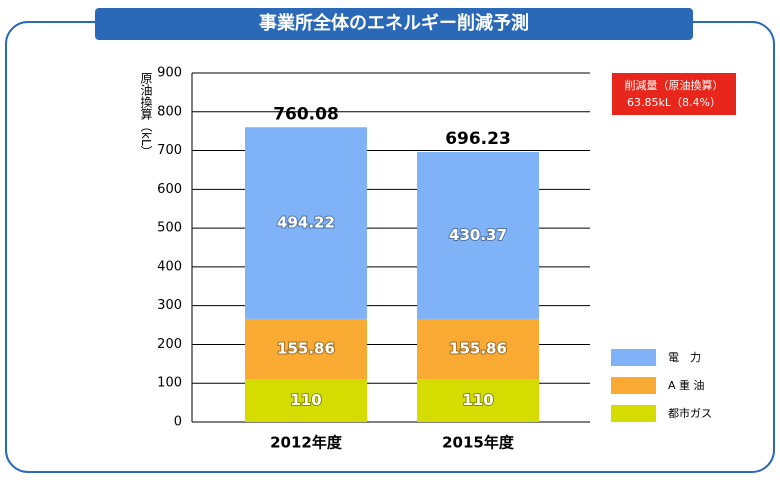 Image resolution: width=780 pixels, height=480 pixels. What do you see at coordinates (306, 443) in the screenshot?
I see `x-tick-label: 2012年度` at bounding box center [306, 443].